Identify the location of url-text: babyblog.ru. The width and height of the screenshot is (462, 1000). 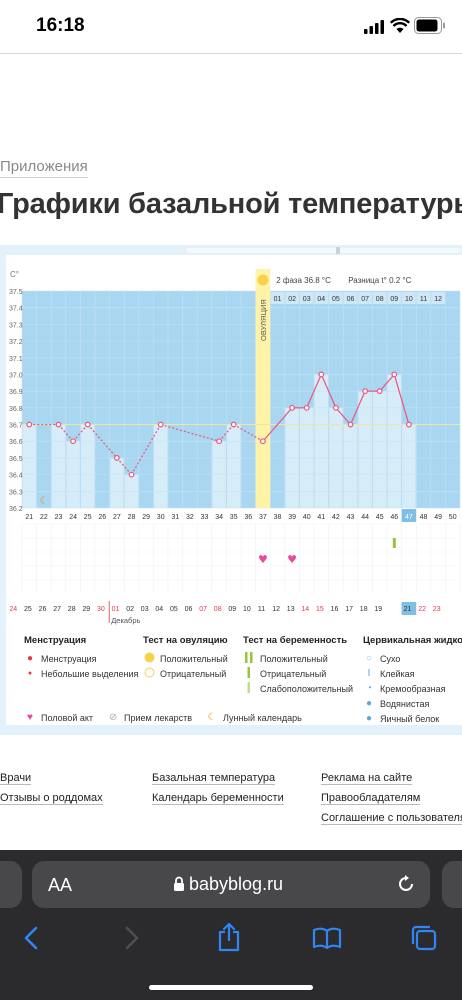
(236, 884).